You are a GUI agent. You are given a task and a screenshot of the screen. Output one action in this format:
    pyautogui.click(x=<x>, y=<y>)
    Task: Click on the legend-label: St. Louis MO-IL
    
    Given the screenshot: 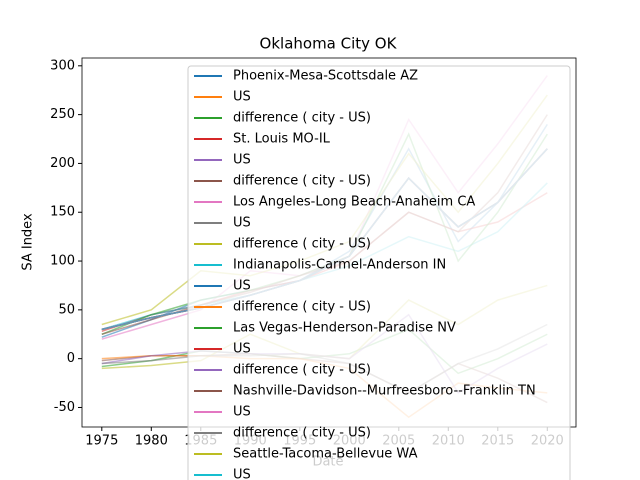 What is the action you would take?
    pyautogui.click(x=282, y=139)
    